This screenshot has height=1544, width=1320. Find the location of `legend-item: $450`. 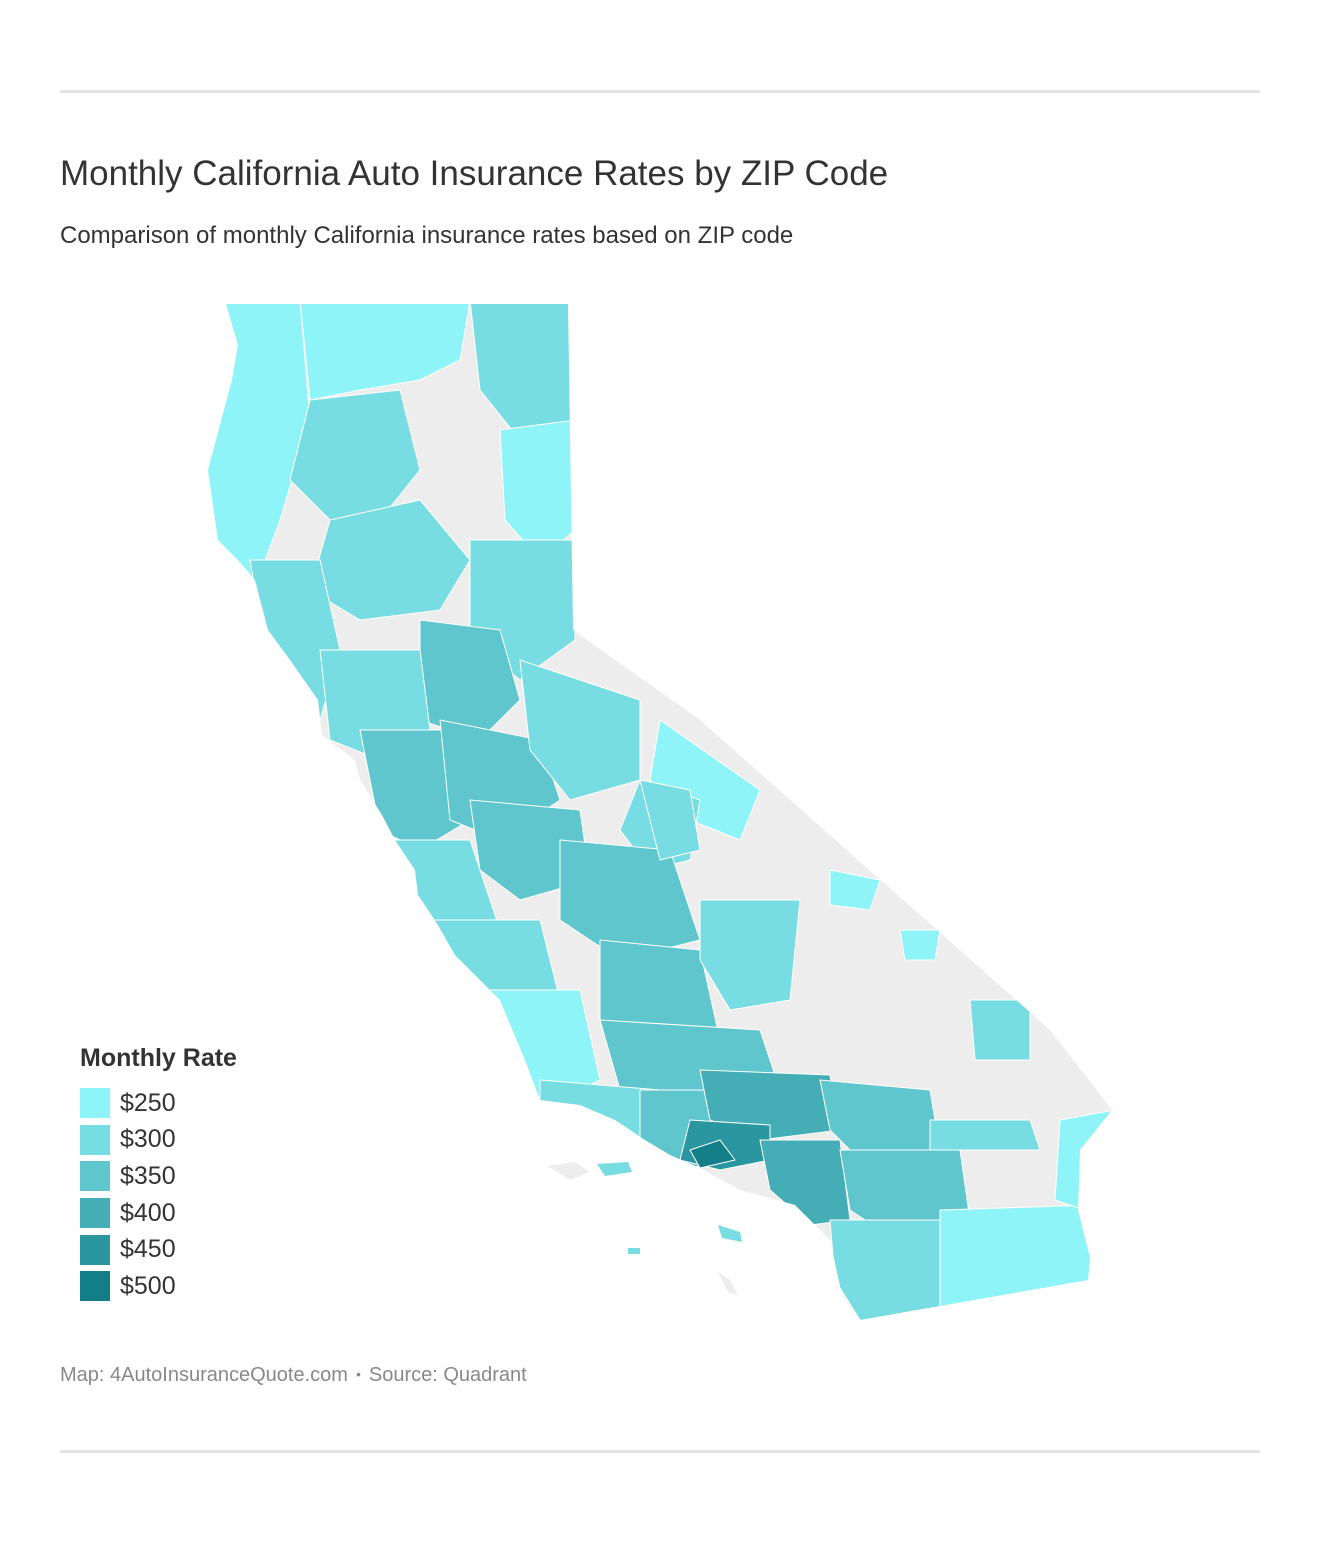

legend-item: $450 is located at coordinates (158, 1249).